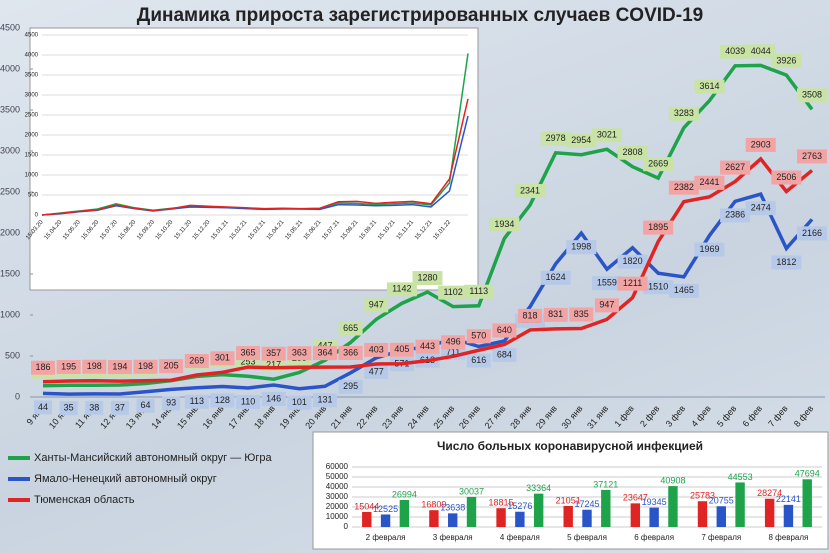 The width and height of the screenshot is (830, 553). What do you see at coordinates (672, 480) in the screenshot?
I see `value-label: 40908` at bounding box center [672, 480].